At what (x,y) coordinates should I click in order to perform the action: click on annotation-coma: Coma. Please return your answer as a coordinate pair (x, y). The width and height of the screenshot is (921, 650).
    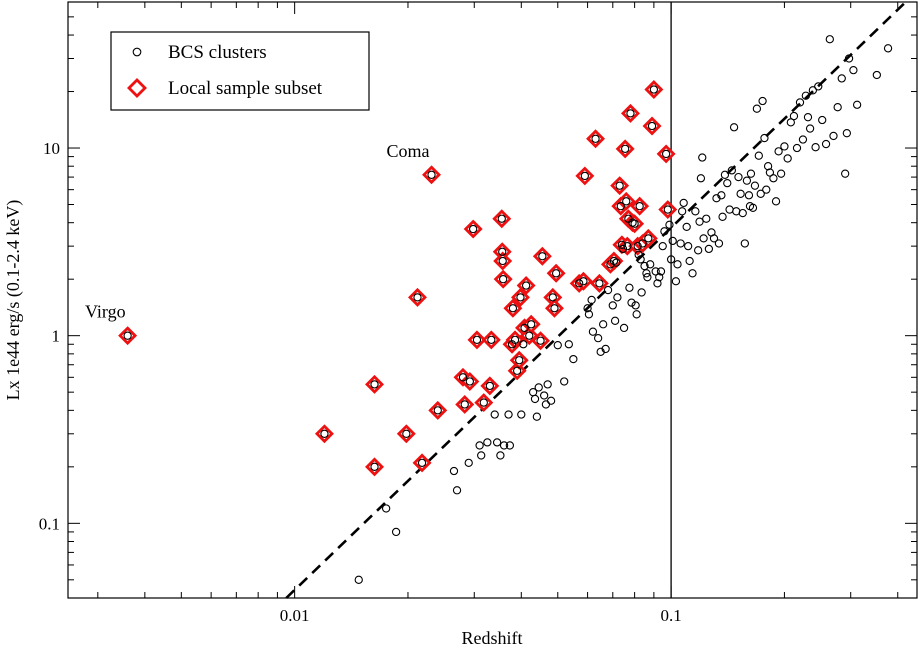
    Looking at the image, I should click on (408, 151).